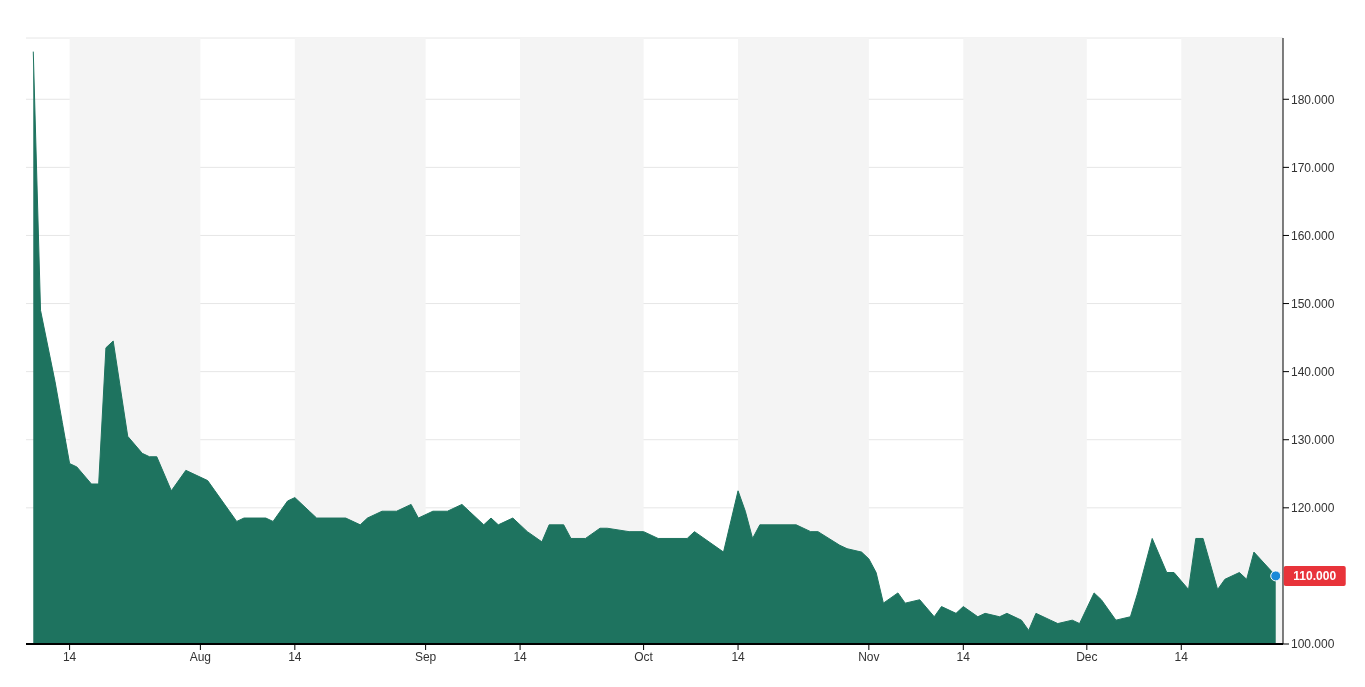 Image resolution: width=1365 pixels, height=687 pixels. What do you see at coordinates (1313, 508) in the screenshot?
I see `y-tick-label: 120.000` at bounding box center [1313, 508].